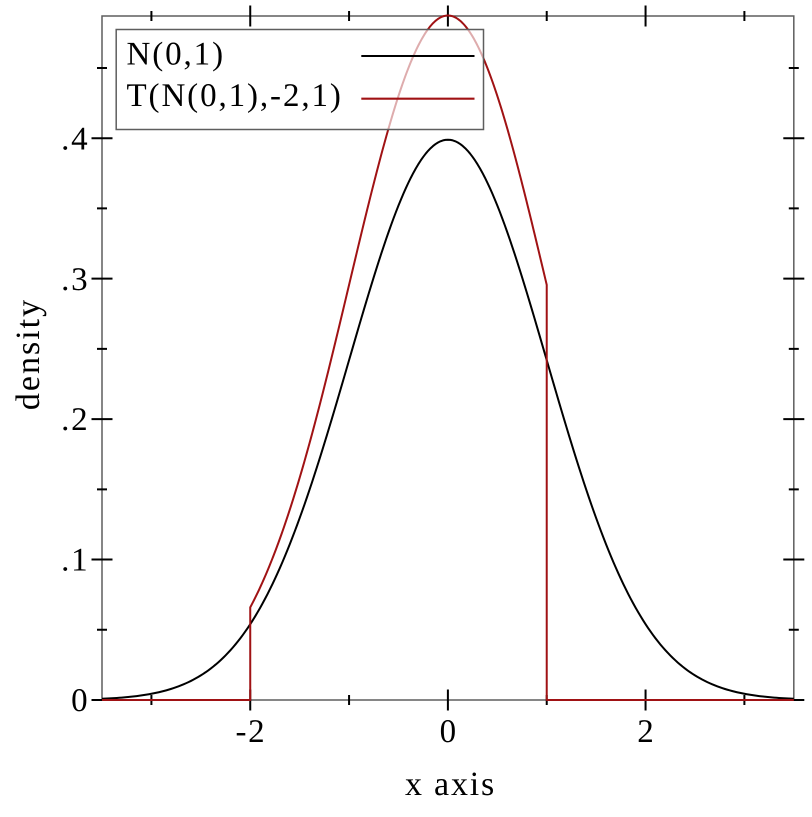 The height and width of the screenshot is (817, 812). Describe the element at coordinates (28, 354) in the screenshot. I see `svg-text: density` at that location.